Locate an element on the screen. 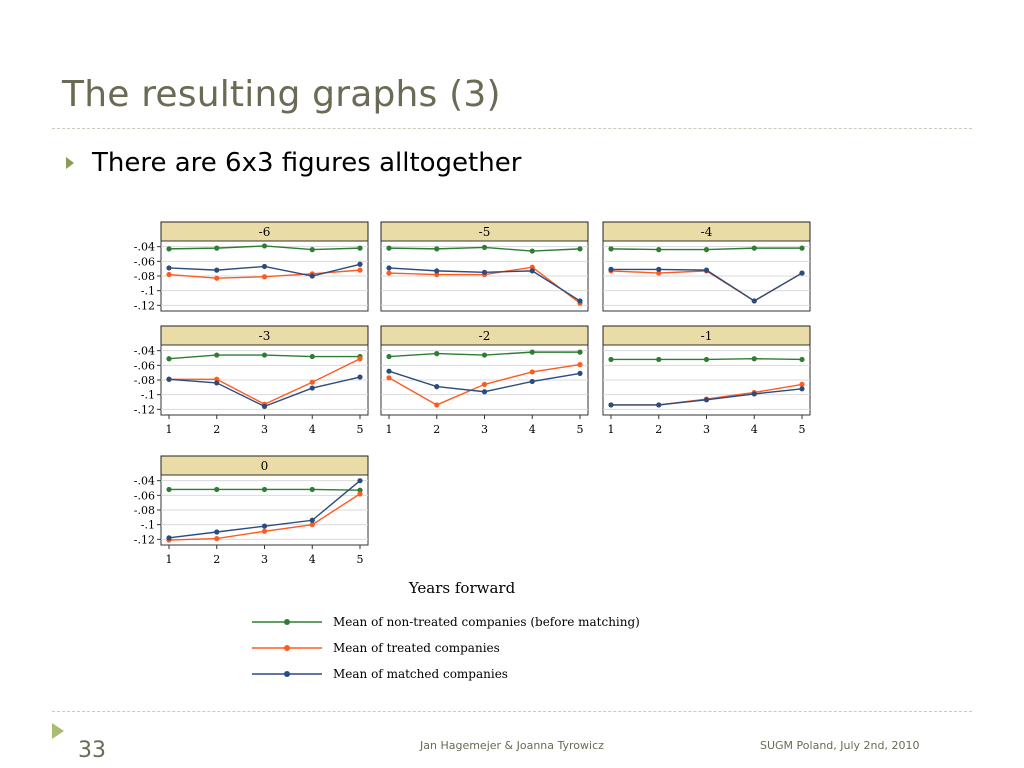 The image size is (1024, 768). legend-marker is located at coordinates (287, 622).